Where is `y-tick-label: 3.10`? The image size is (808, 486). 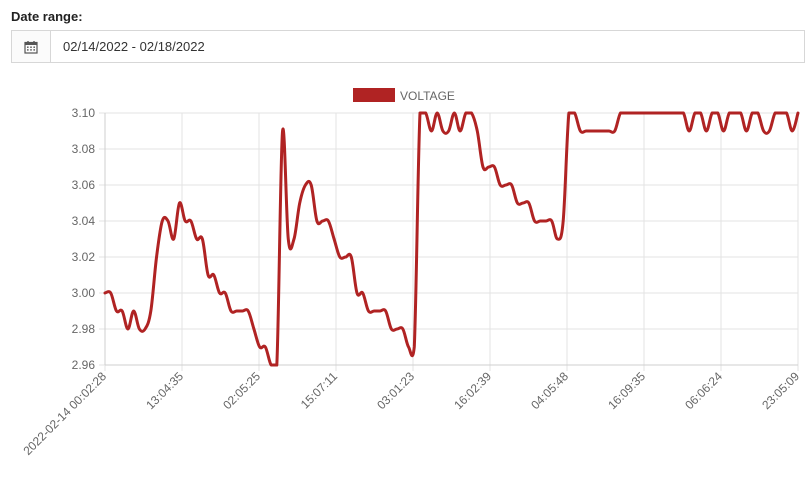
y-tick-label: 3.10 is located at coordinates (84, 113).